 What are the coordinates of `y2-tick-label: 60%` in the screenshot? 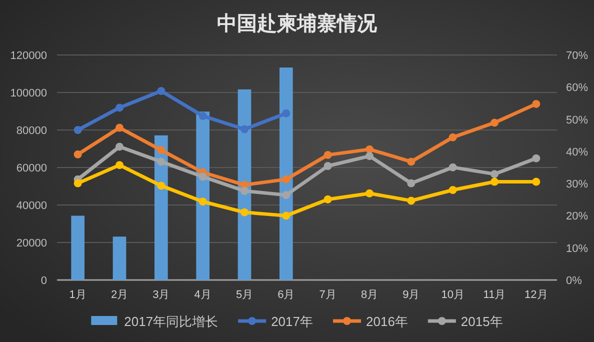 It's located at (577, 88).